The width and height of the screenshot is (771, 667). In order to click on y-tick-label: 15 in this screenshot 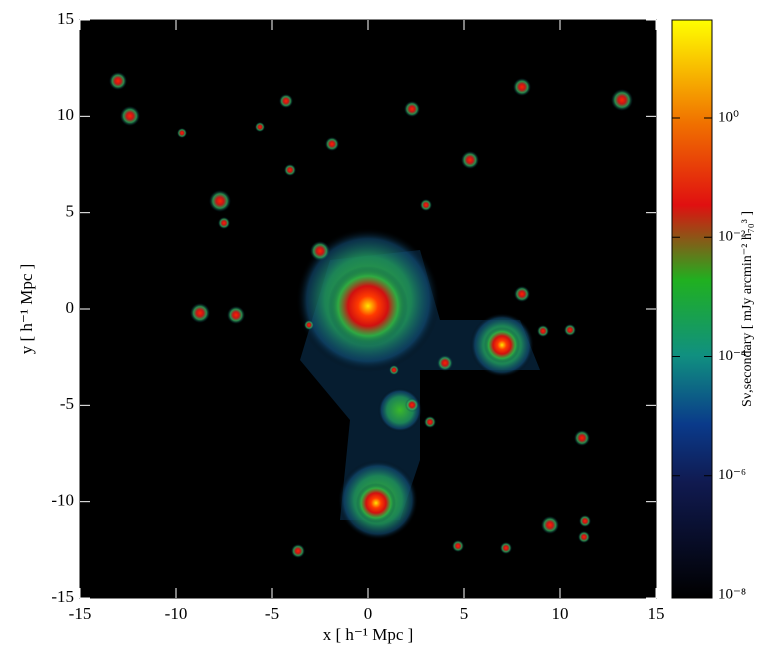, I will do `click(65, 18)`.